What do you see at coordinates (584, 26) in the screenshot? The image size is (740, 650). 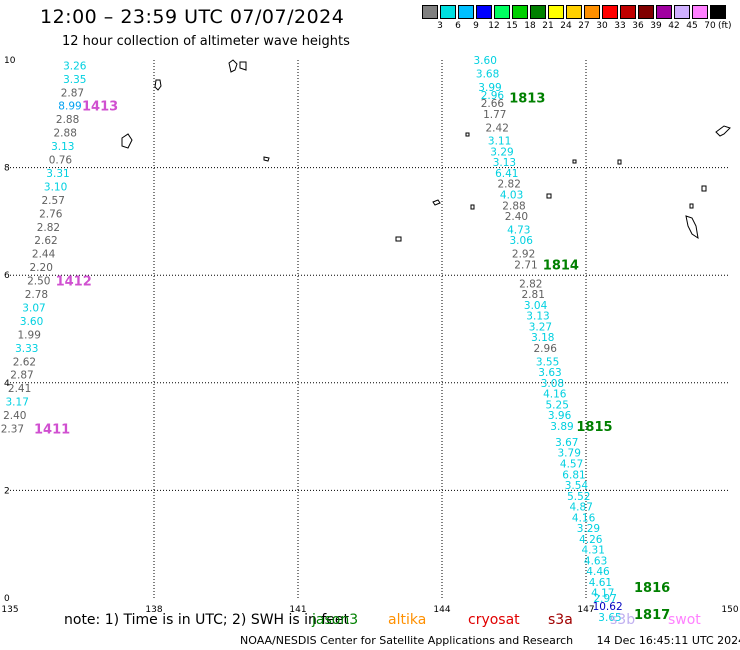 I see `color-scale-label: 27` at bounding box center [584, 26].